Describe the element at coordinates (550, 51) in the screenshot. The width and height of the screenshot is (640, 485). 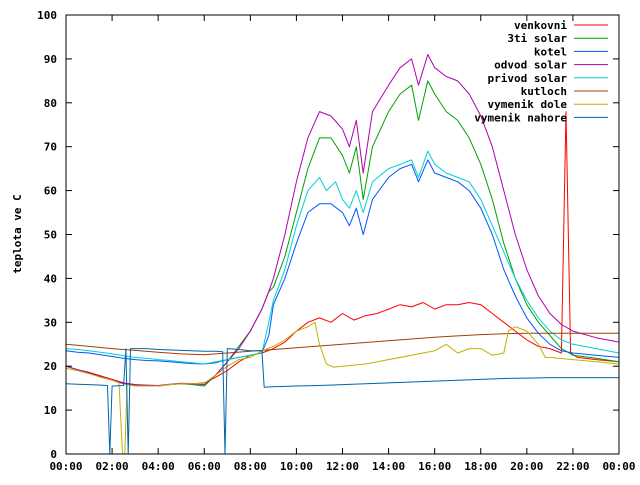
I see `legend-label: kotel` at that location.